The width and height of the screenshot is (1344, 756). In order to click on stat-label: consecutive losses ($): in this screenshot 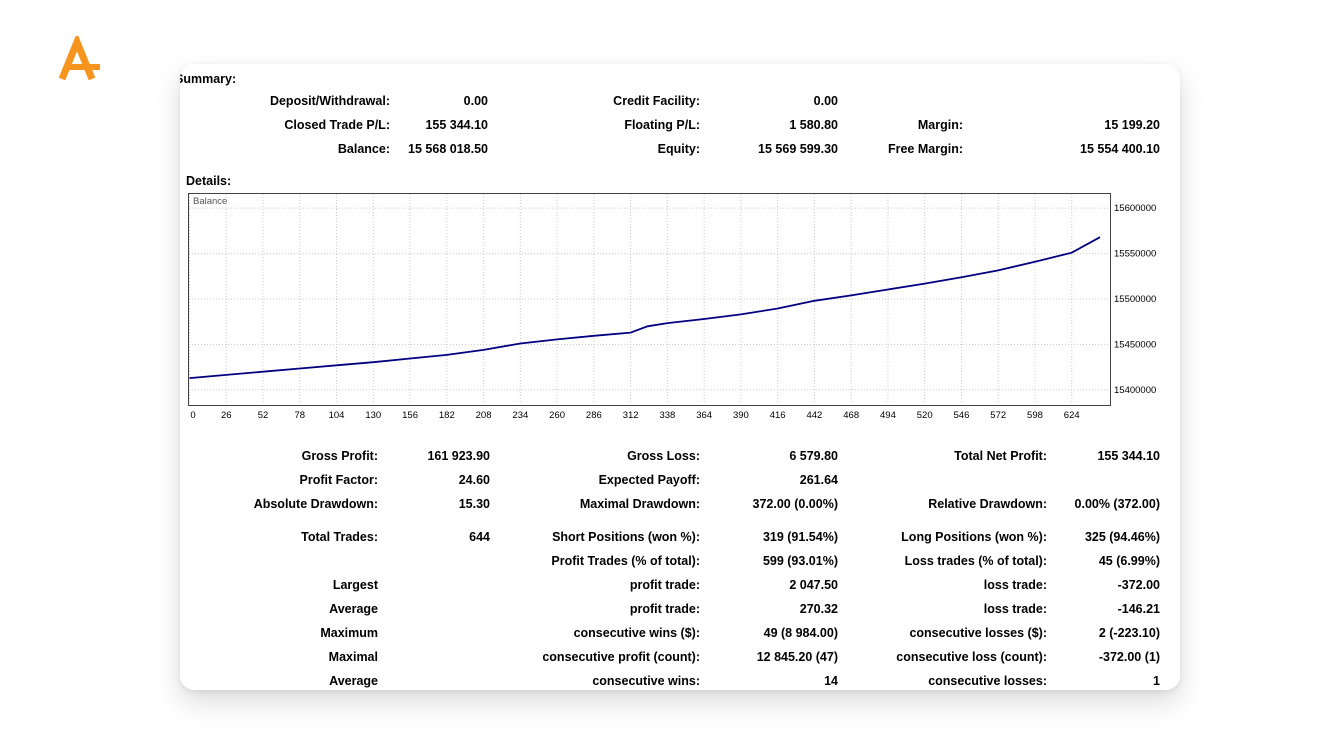, I will do `click(978, 633)`.